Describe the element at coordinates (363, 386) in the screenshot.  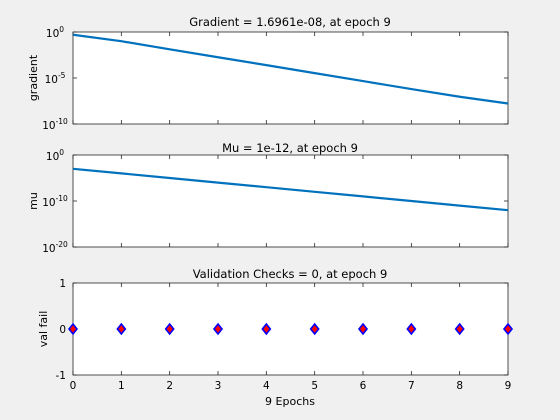
I see `validation-xtick-label: 6` at that location.